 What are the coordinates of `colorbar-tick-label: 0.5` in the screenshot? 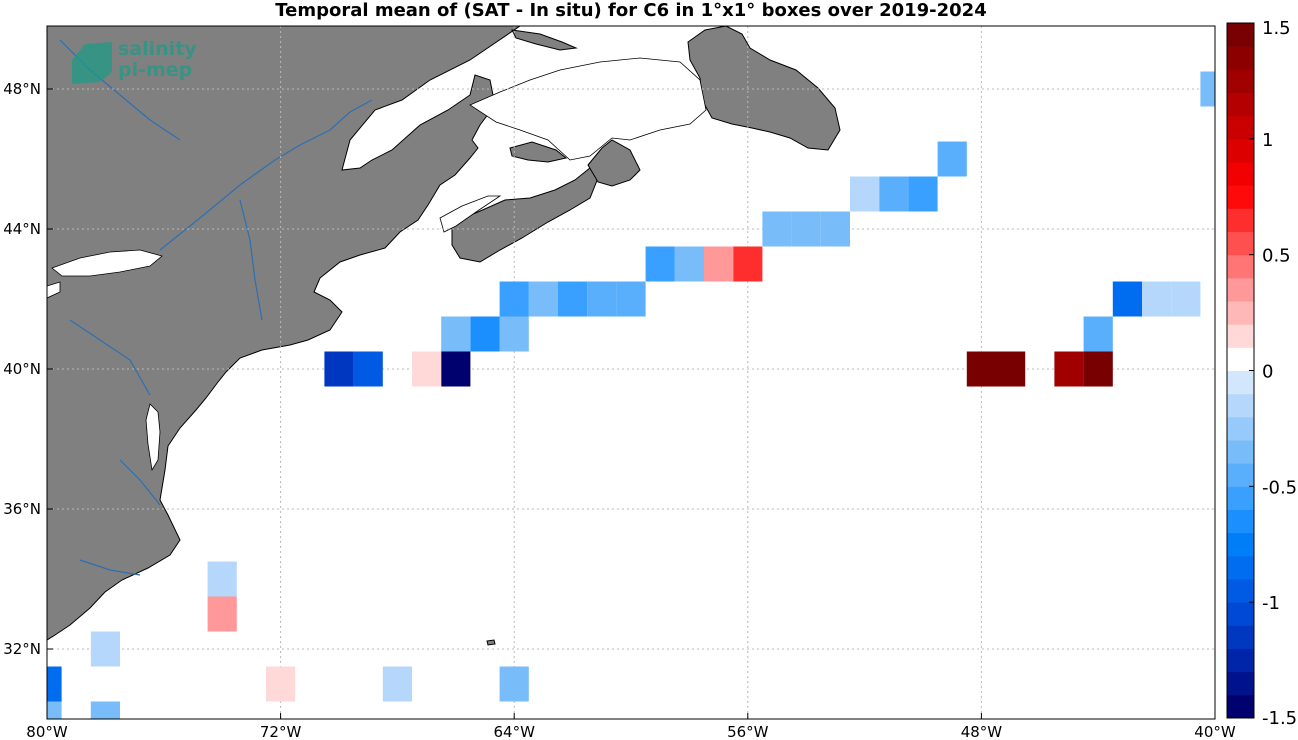 It's located at (1276, 256).